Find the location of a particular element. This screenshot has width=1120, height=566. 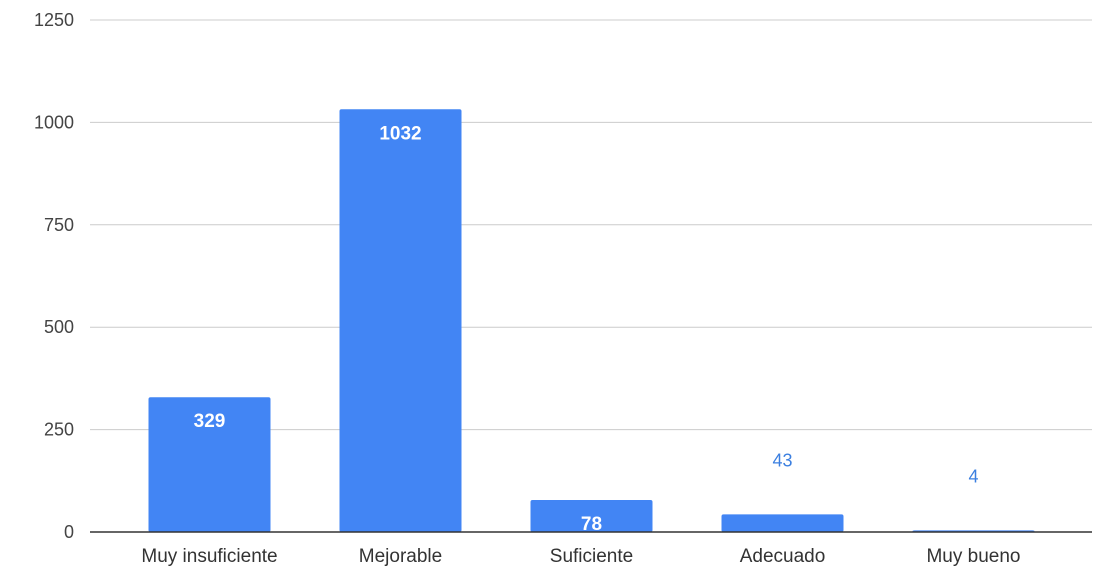

y-tick-label: 750 is located at coordinates (59, 225).